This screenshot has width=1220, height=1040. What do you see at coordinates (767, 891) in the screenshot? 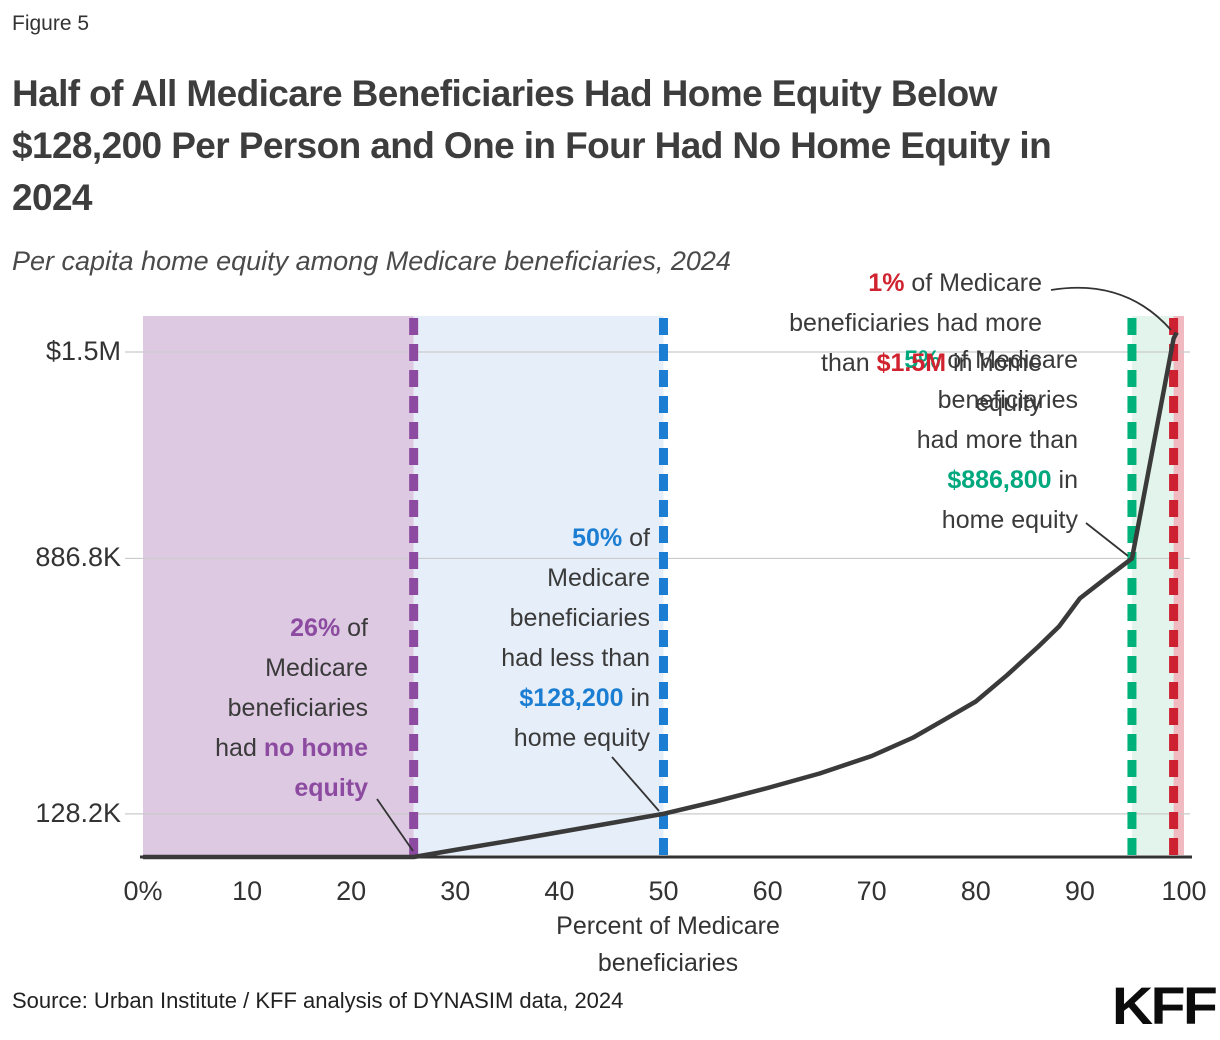
I see `x-tick-label-60: 60` at bounding box center [767, 891].